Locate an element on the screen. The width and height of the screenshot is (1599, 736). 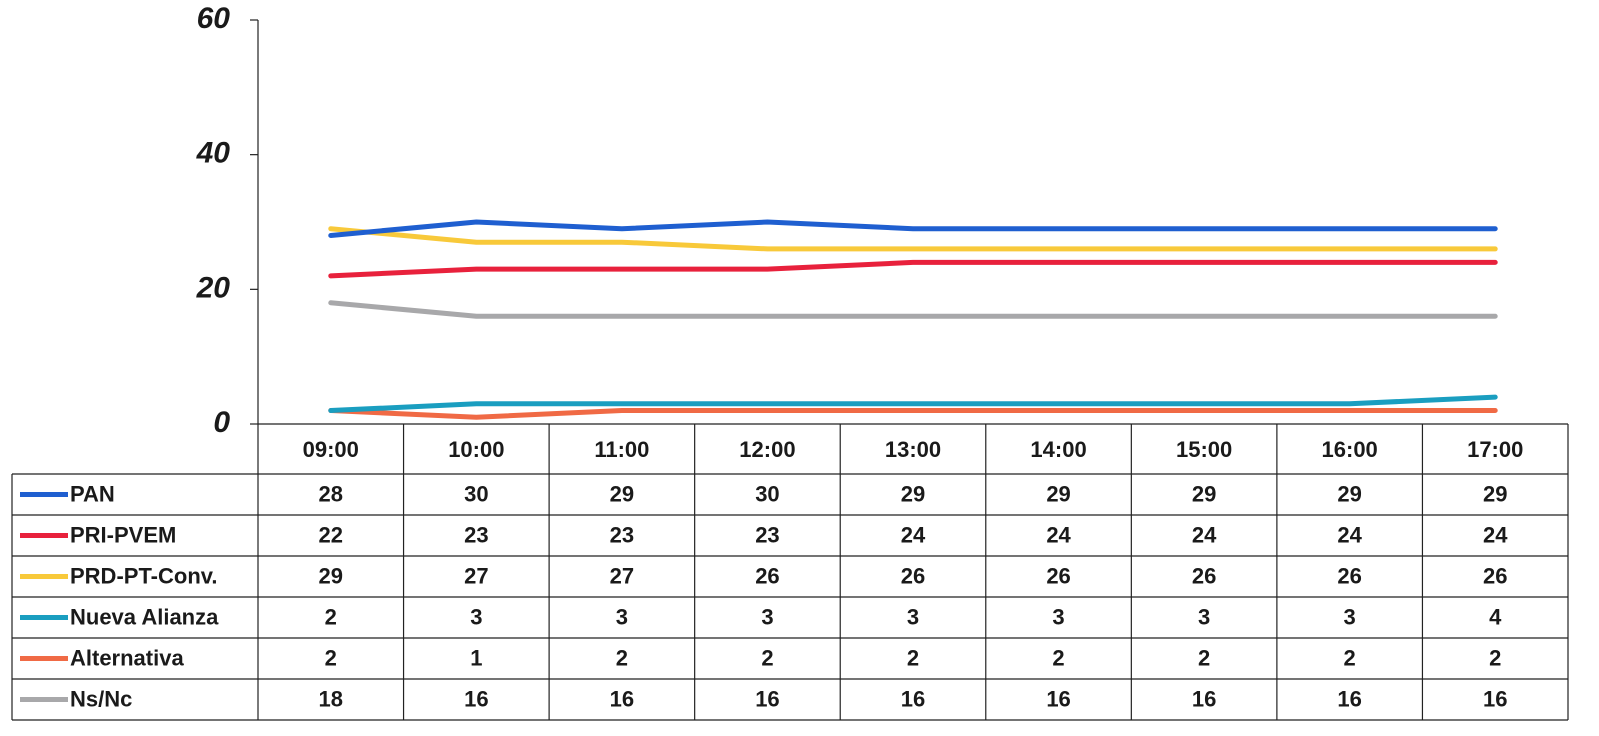
x-tick-label: 13:00 is located at coordinates (913, 449).